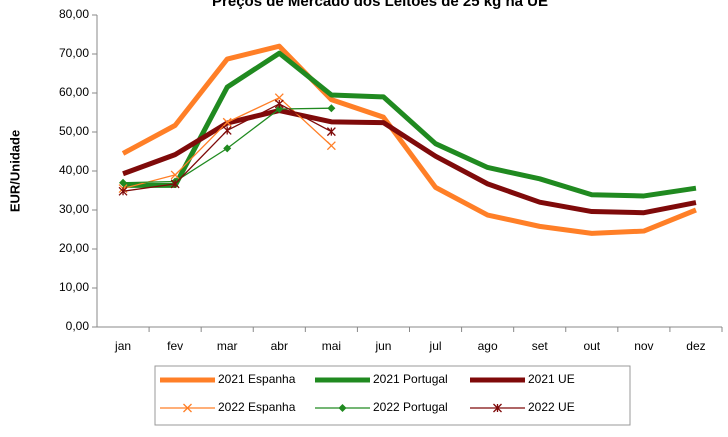 This screenshot has width=728, height=437. What do you see at coordinates (410, 379) in the screenshot?
I see `legend-label: 2021 Portugal` at bounding box center [410, 379].